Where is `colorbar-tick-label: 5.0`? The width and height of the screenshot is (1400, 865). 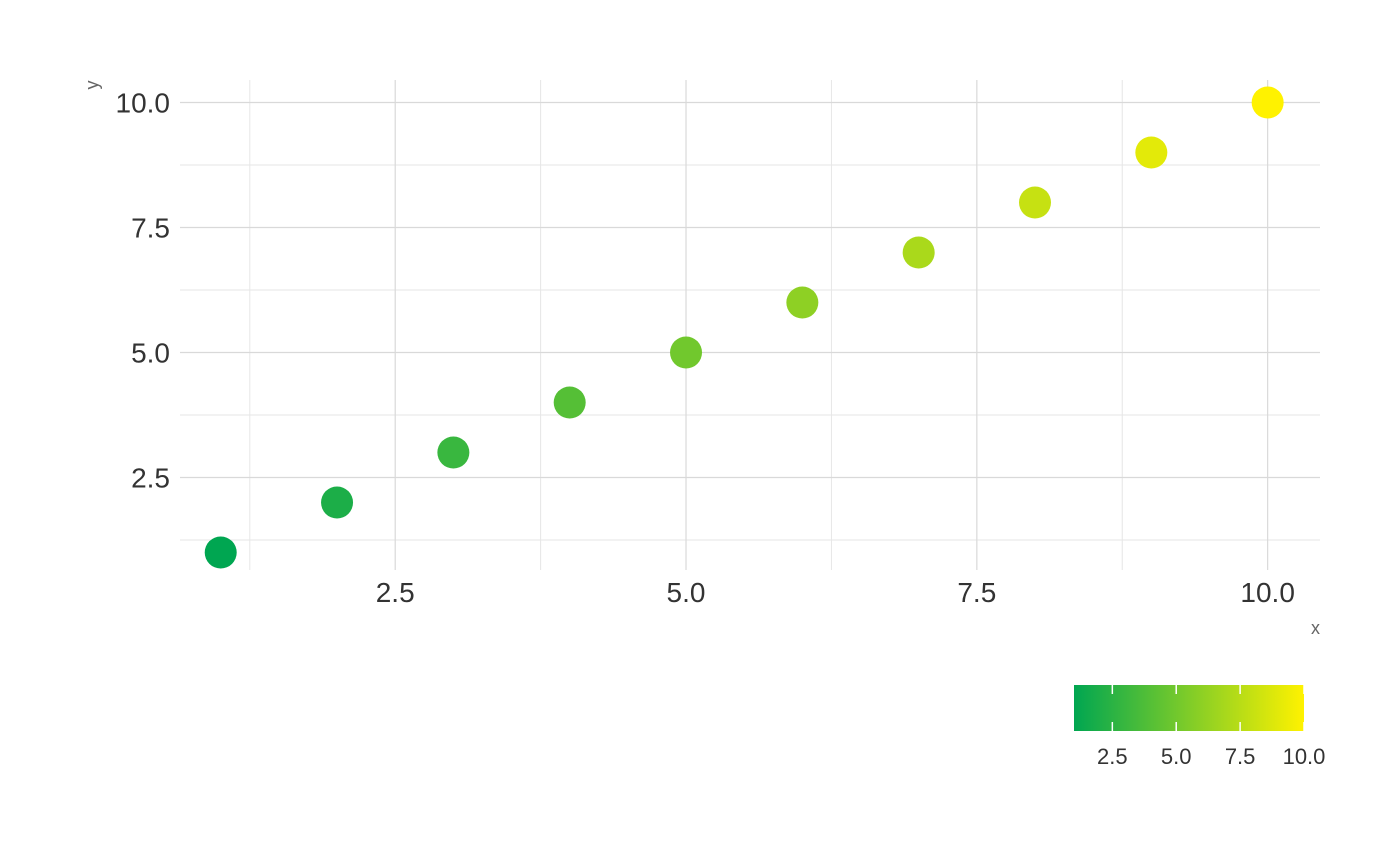 colorbar-tick-label: 5.0 is located at coordinates (1176, 756).